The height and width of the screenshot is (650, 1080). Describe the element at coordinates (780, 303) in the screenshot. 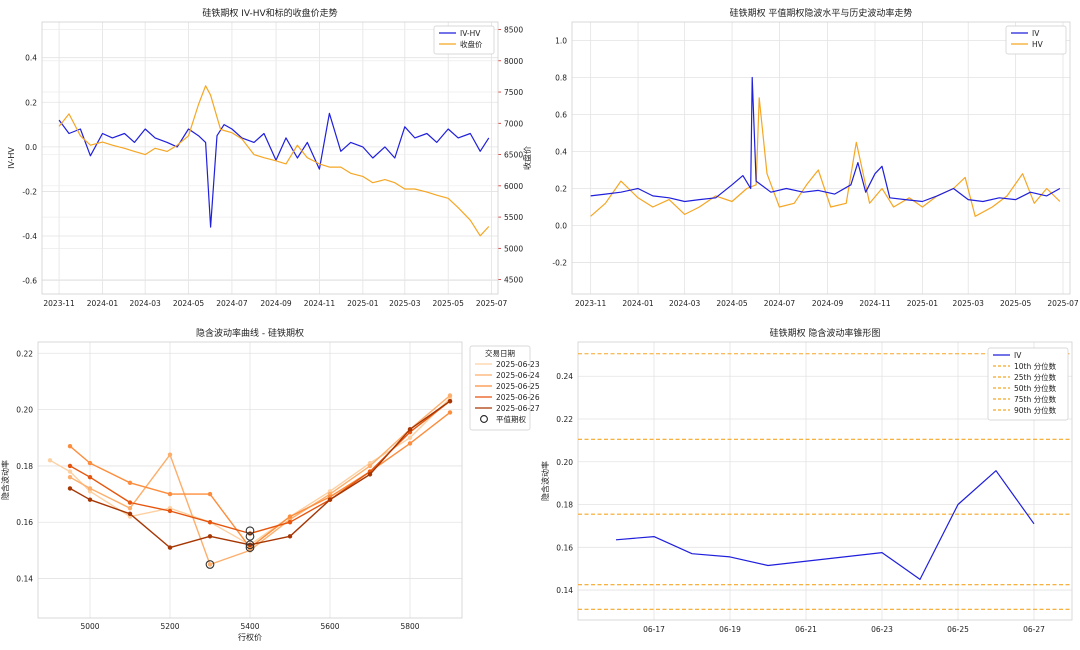

I see `x-tick-label-1-4: 2024-07` at that location.